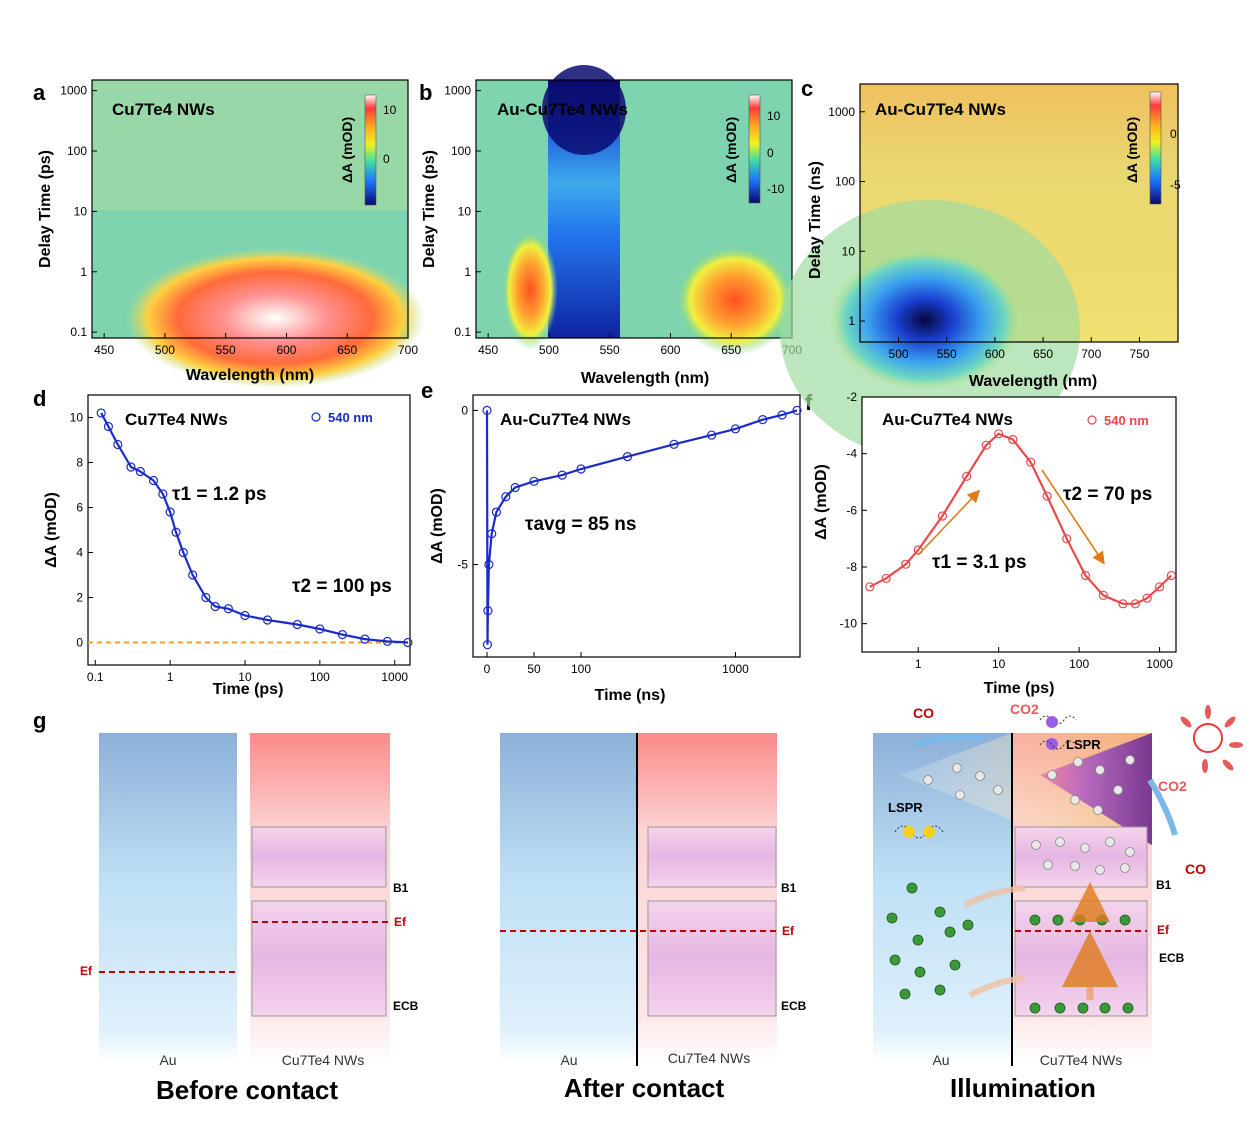 This screenshot has height=1125, width=1260. What do you see at coordinates (1079, 664) in the screenshot?
I see `plot-f-xtick-label: 100` at bounding box center [1079, 664].